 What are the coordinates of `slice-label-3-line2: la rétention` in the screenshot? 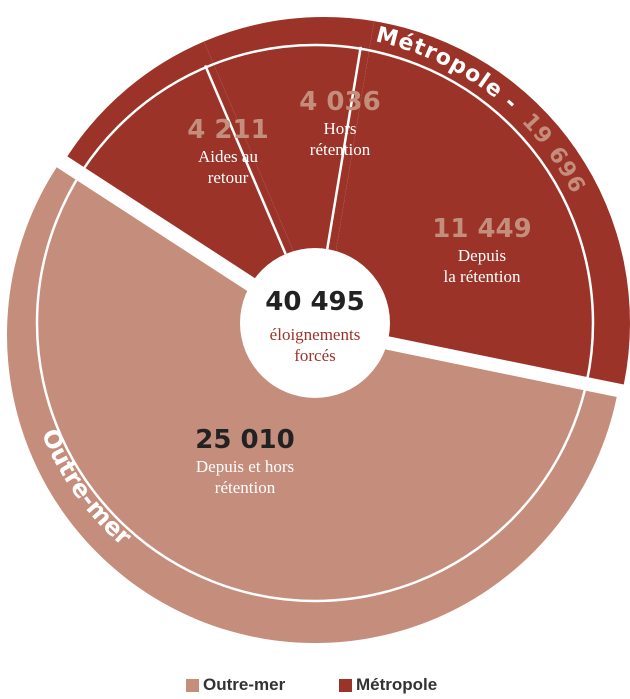 It's located at (482, 276).